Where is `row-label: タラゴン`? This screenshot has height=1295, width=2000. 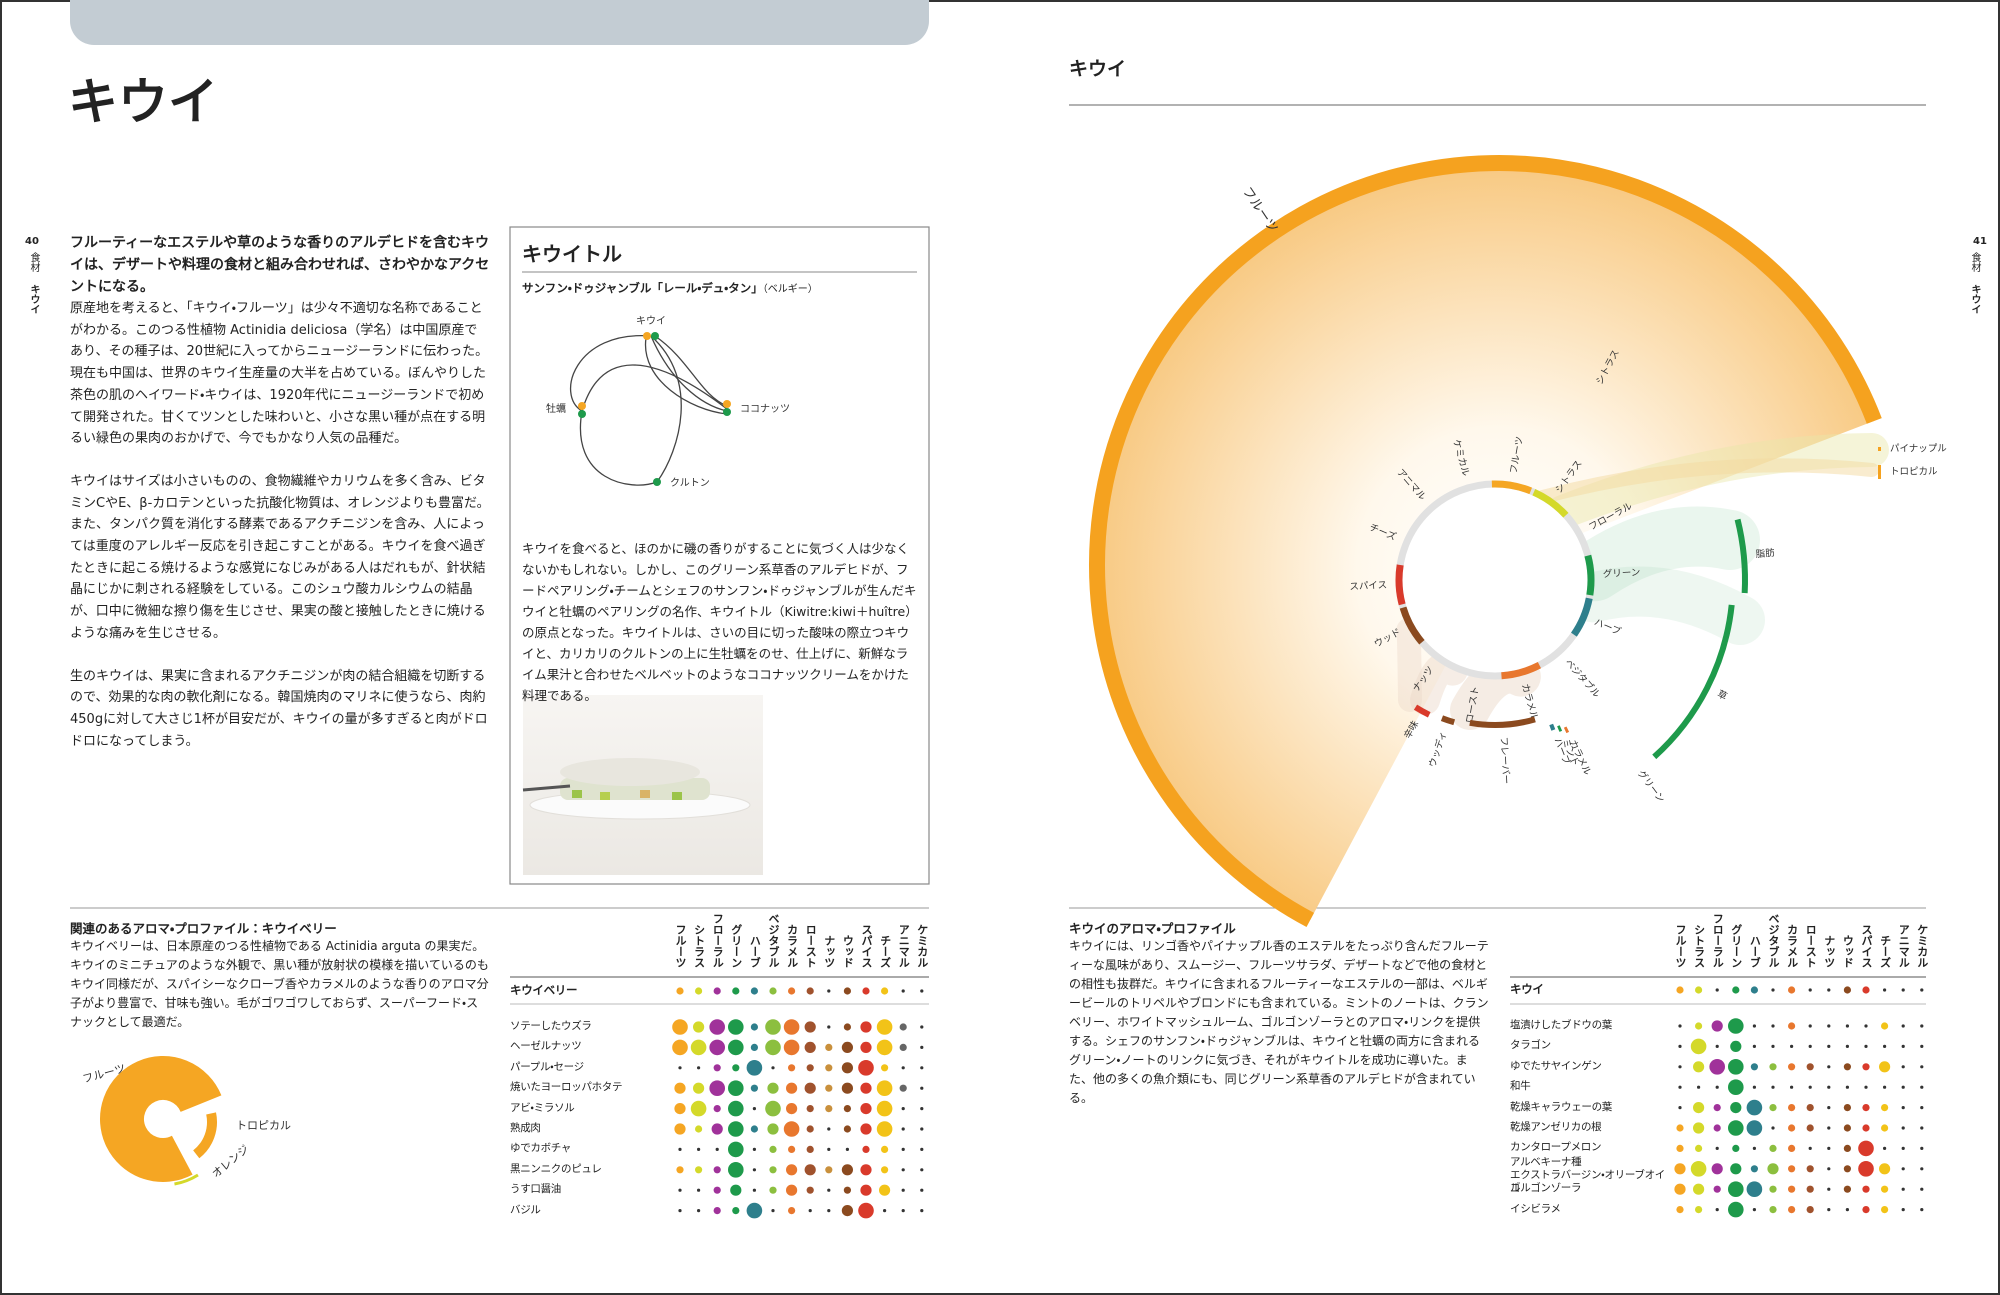
row-label: タラゴン is located at coordinates (1530, 1045).